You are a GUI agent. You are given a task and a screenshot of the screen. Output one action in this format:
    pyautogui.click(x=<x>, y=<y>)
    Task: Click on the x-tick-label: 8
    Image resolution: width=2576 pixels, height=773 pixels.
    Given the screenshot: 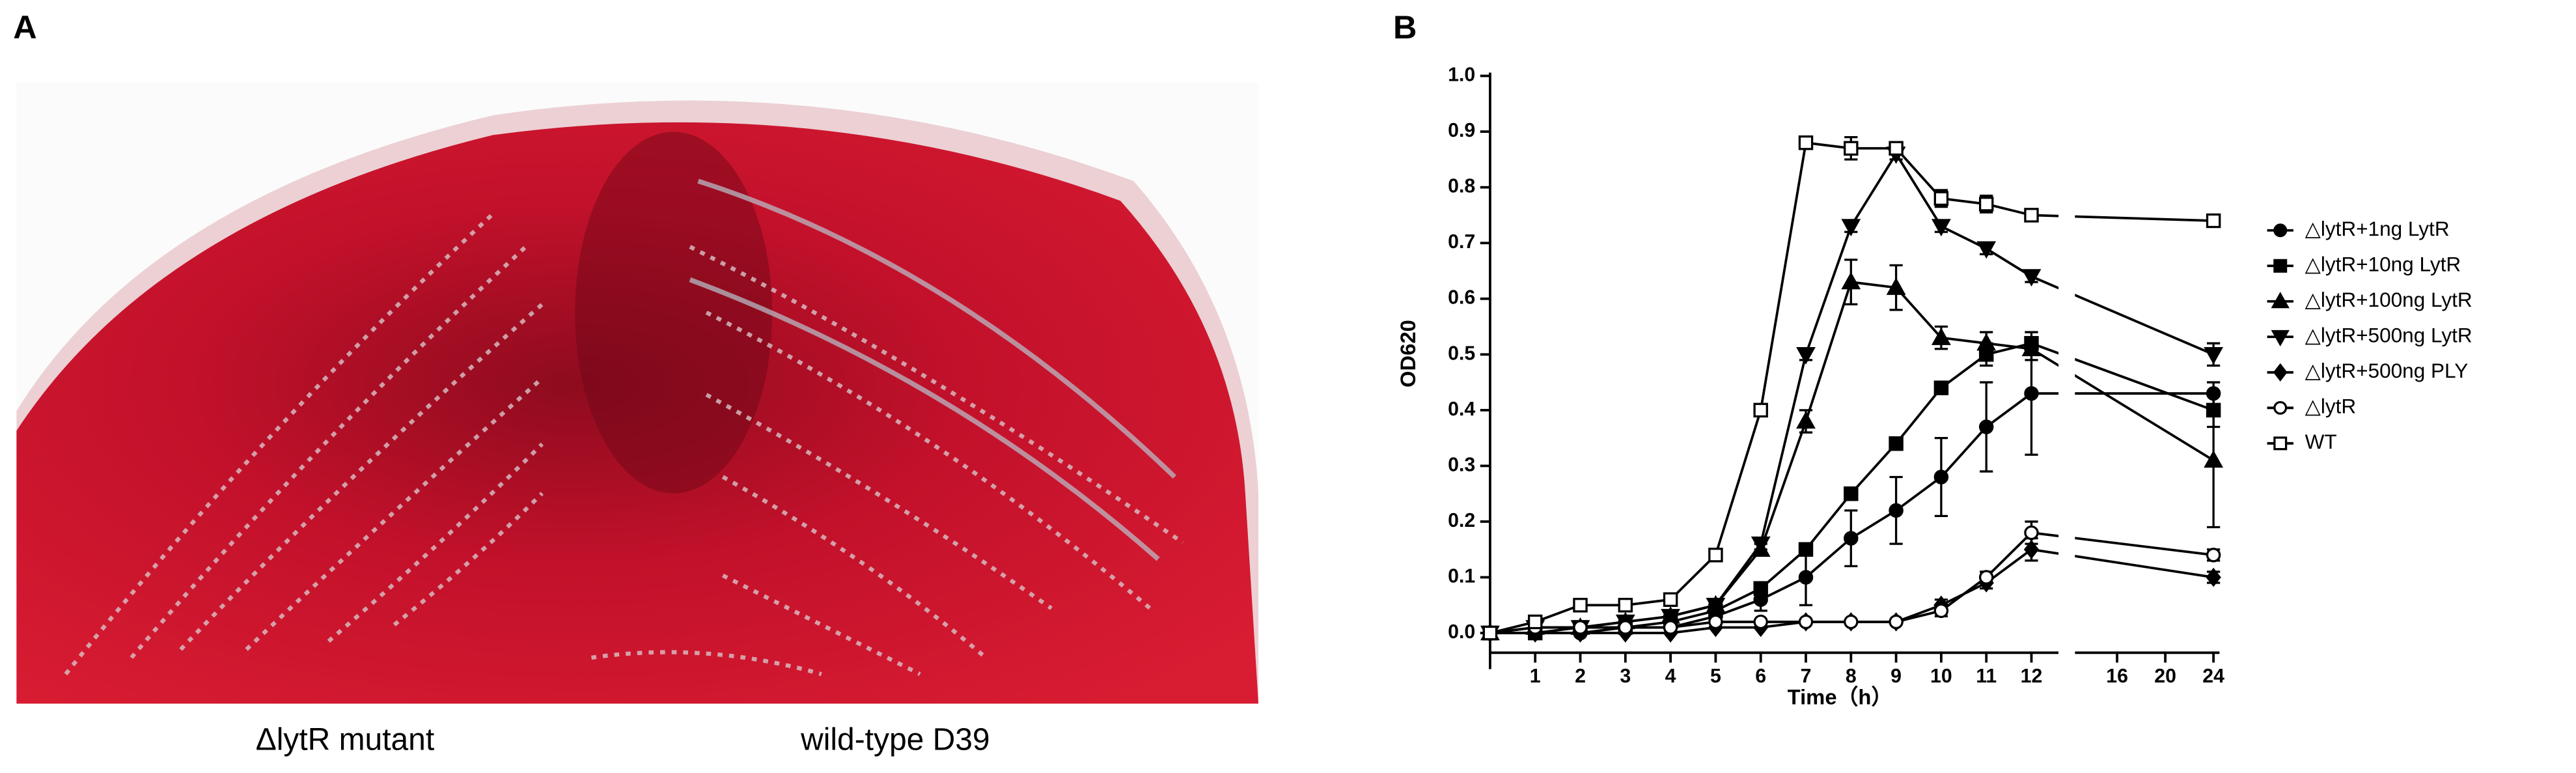 What is the action you would take?
    pyautogui.click(x=1851, y=676)
    